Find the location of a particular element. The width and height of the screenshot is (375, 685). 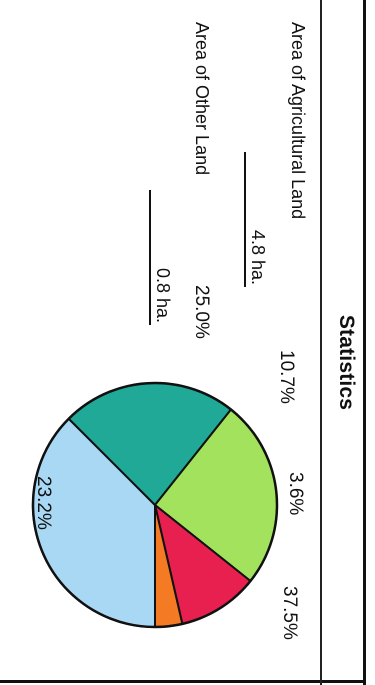

pie-label-3-6: 3.6% is located at coordinates (295, 494).